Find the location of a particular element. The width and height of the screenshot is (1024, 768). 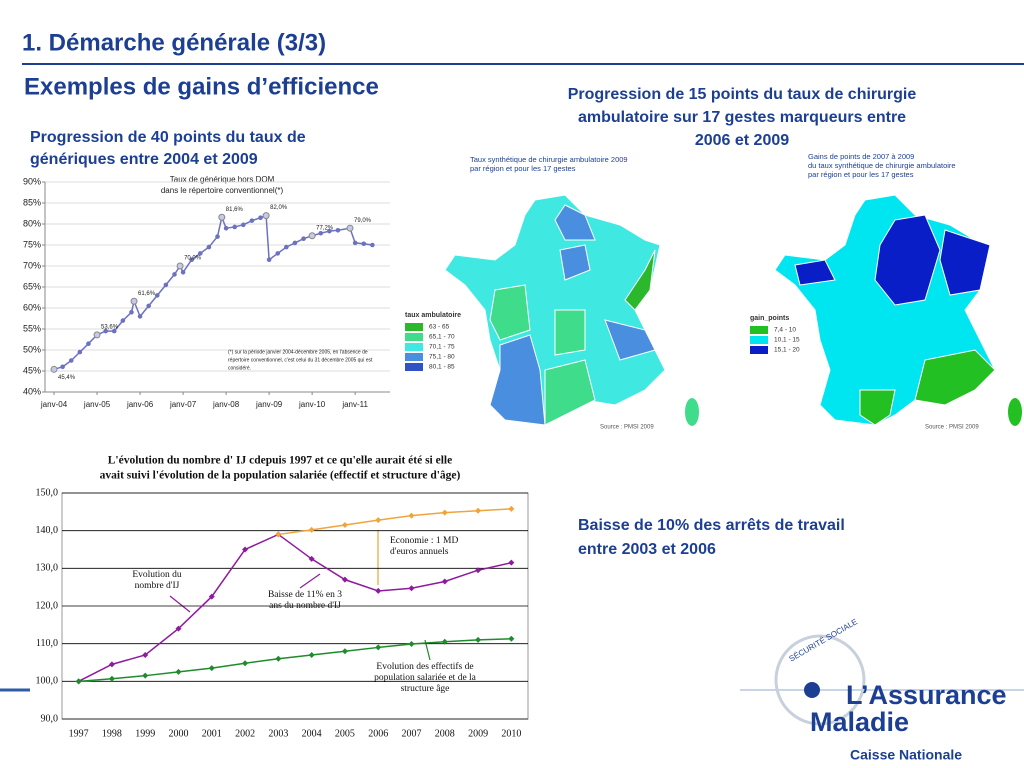

chart-title: Taux de générique hors DOM is located at coordinates (222, 179).